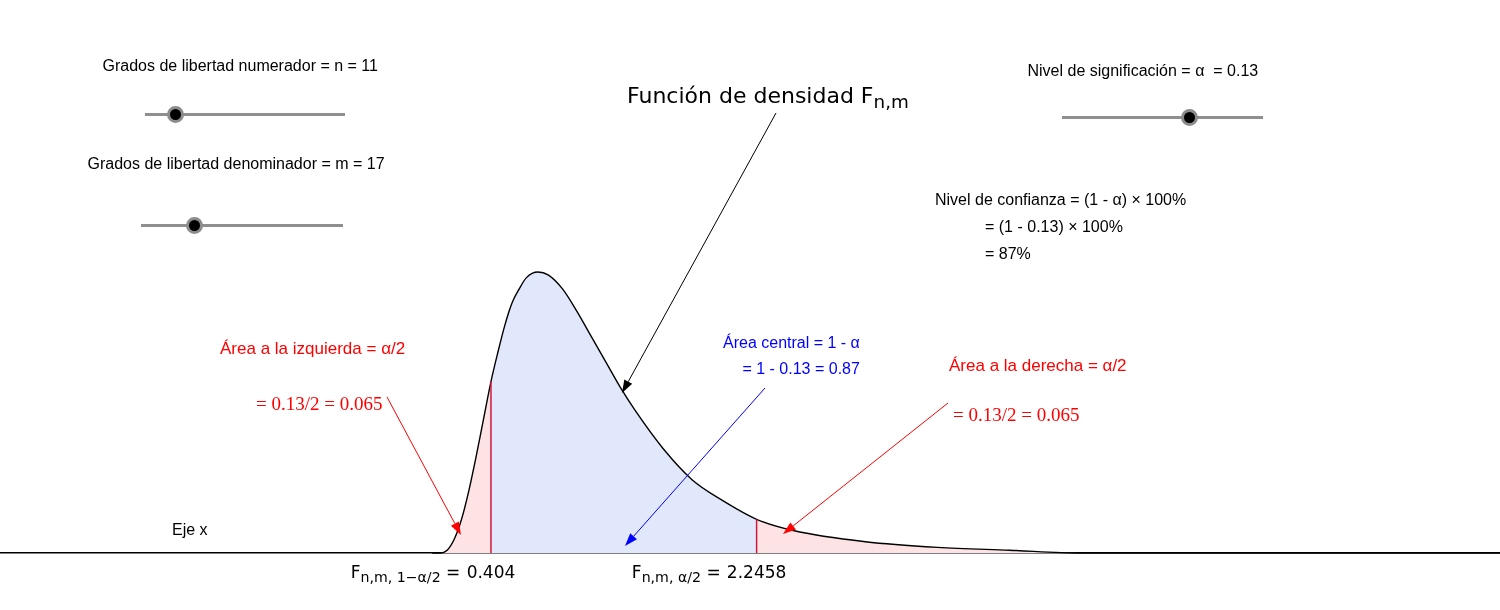  Describe the element at coordinates (1038, 366) in the screenshot. I see `annotation: Área a la derecha = α/2` at that location.